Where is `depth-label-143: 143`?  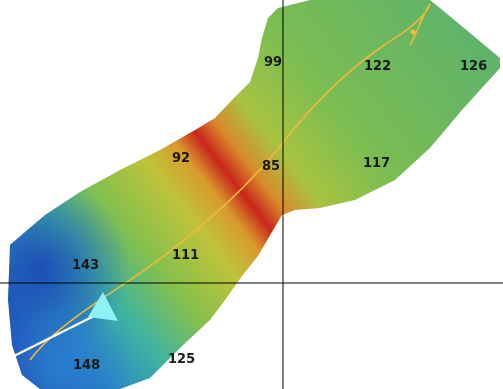
depth-label-143: 143 is located at coordinates (85, 265).